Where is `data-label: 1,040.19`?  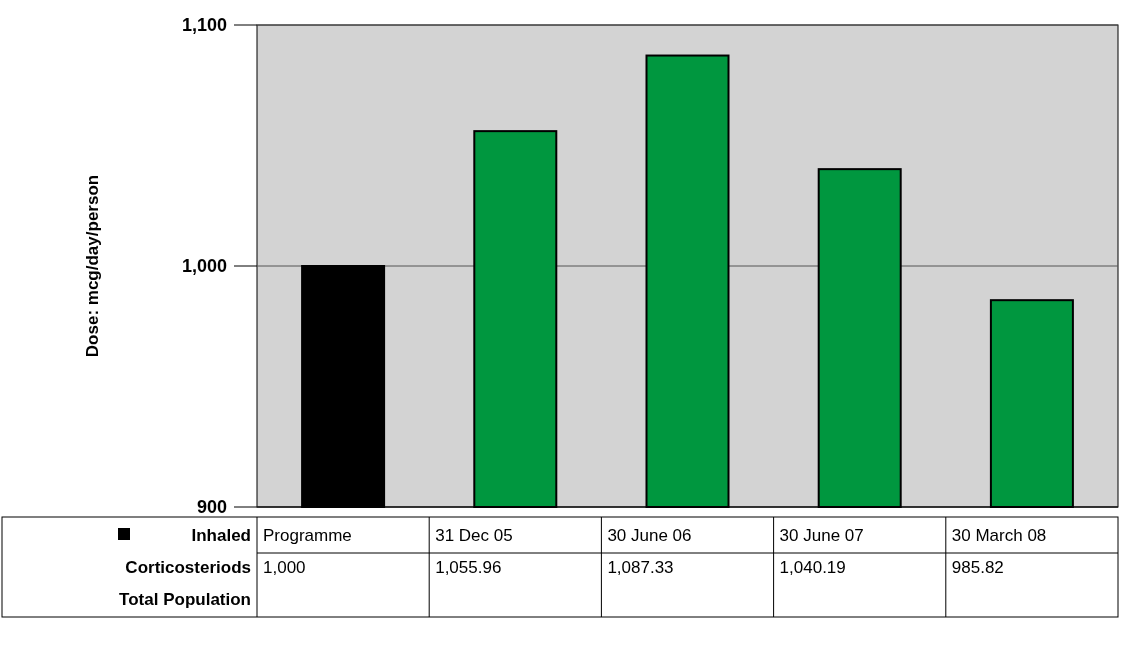
data-label: 1,040.19 is located at coordinates (812, 567).